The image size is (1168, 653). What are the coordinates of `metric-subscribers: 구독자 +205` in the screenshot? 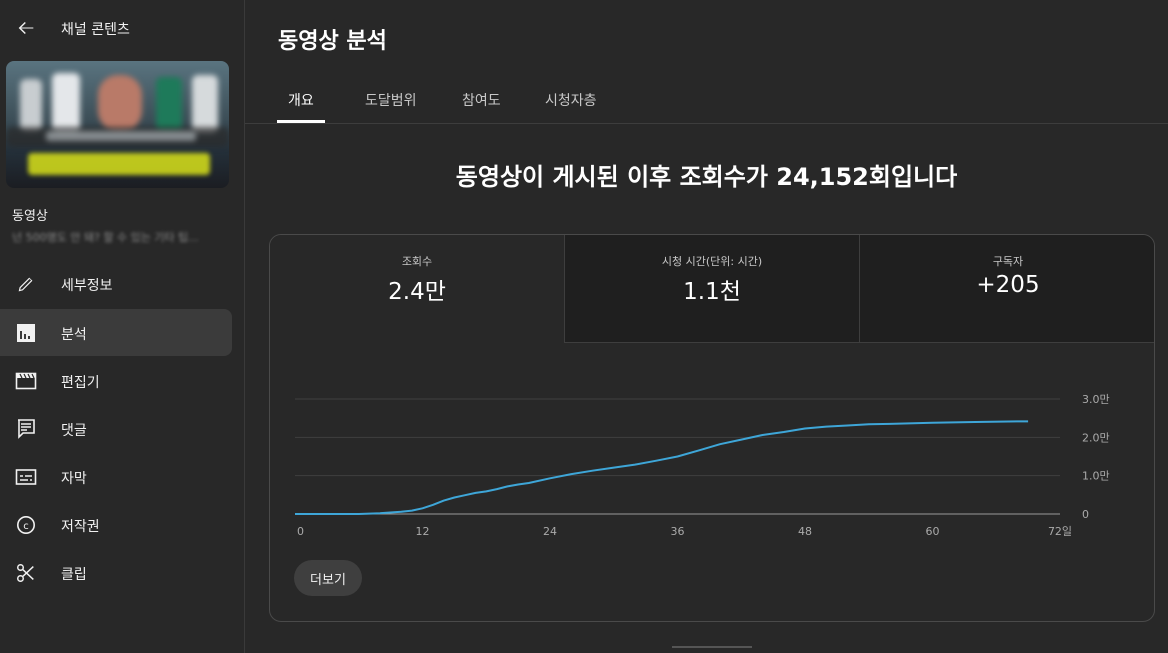 It's located at (1007, 289).